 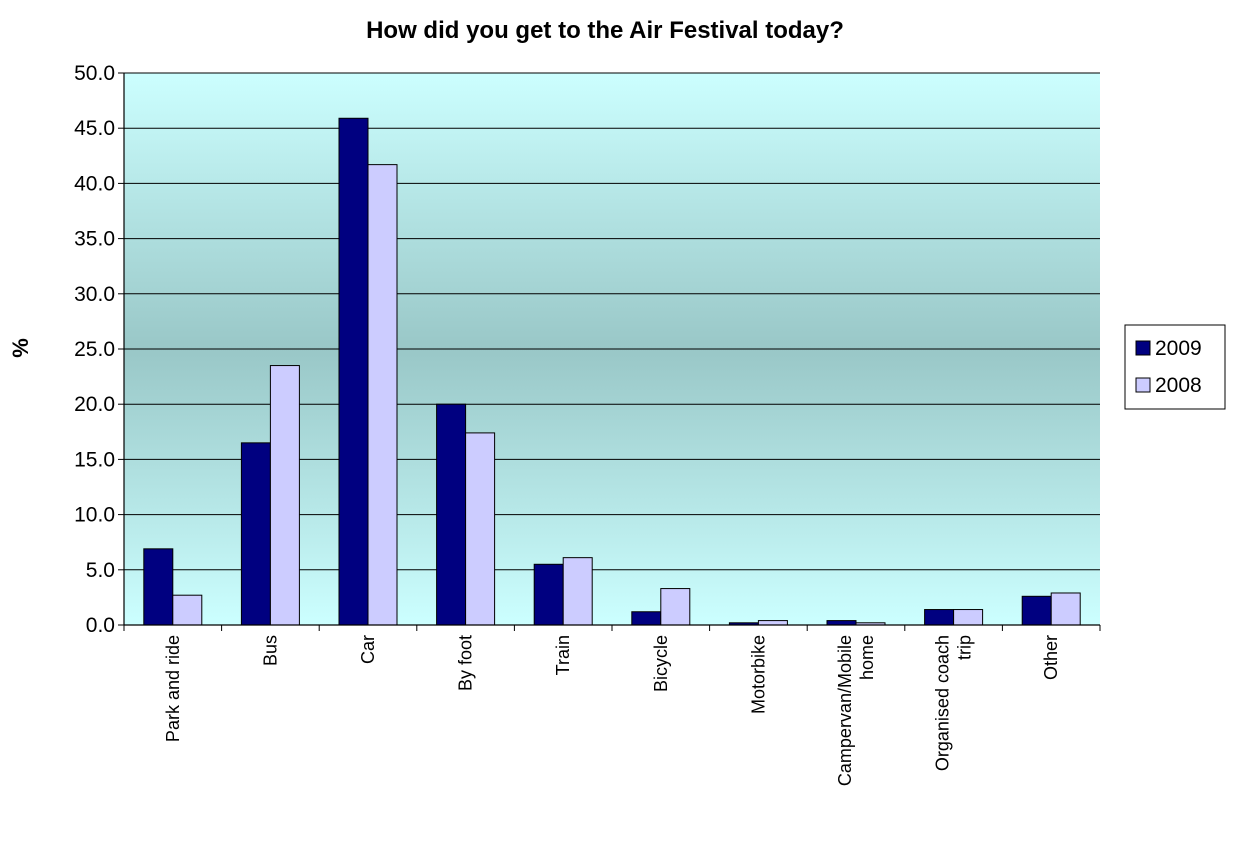 What do you see at coordinates (1143, 385) in the screenshot?
I see `legend-swatch-2008` at bounding box center [1143, 385].